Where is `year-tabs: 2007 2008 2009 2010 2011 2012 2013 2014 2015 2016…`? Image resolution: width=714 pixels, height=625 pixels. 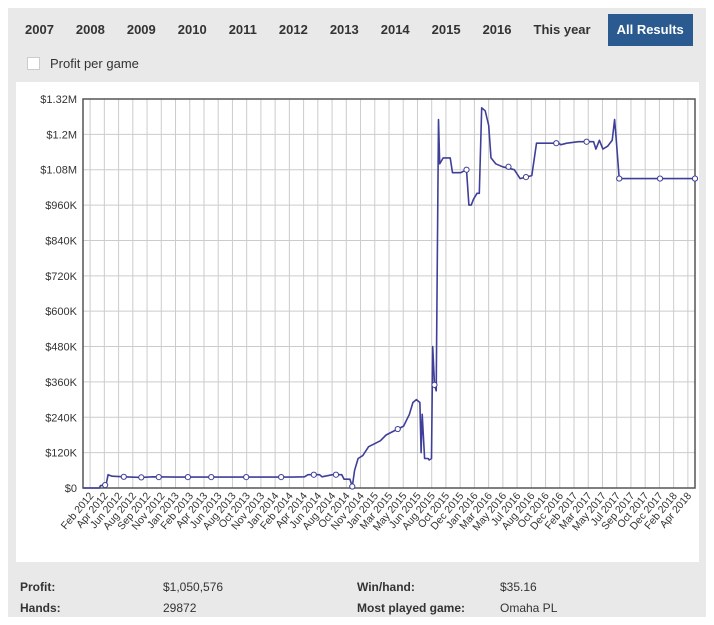 year-tabs: 2007 2008 2009 2010 2011 2012 2013 2014 2015 2016… is located at coordinates (356, 30).